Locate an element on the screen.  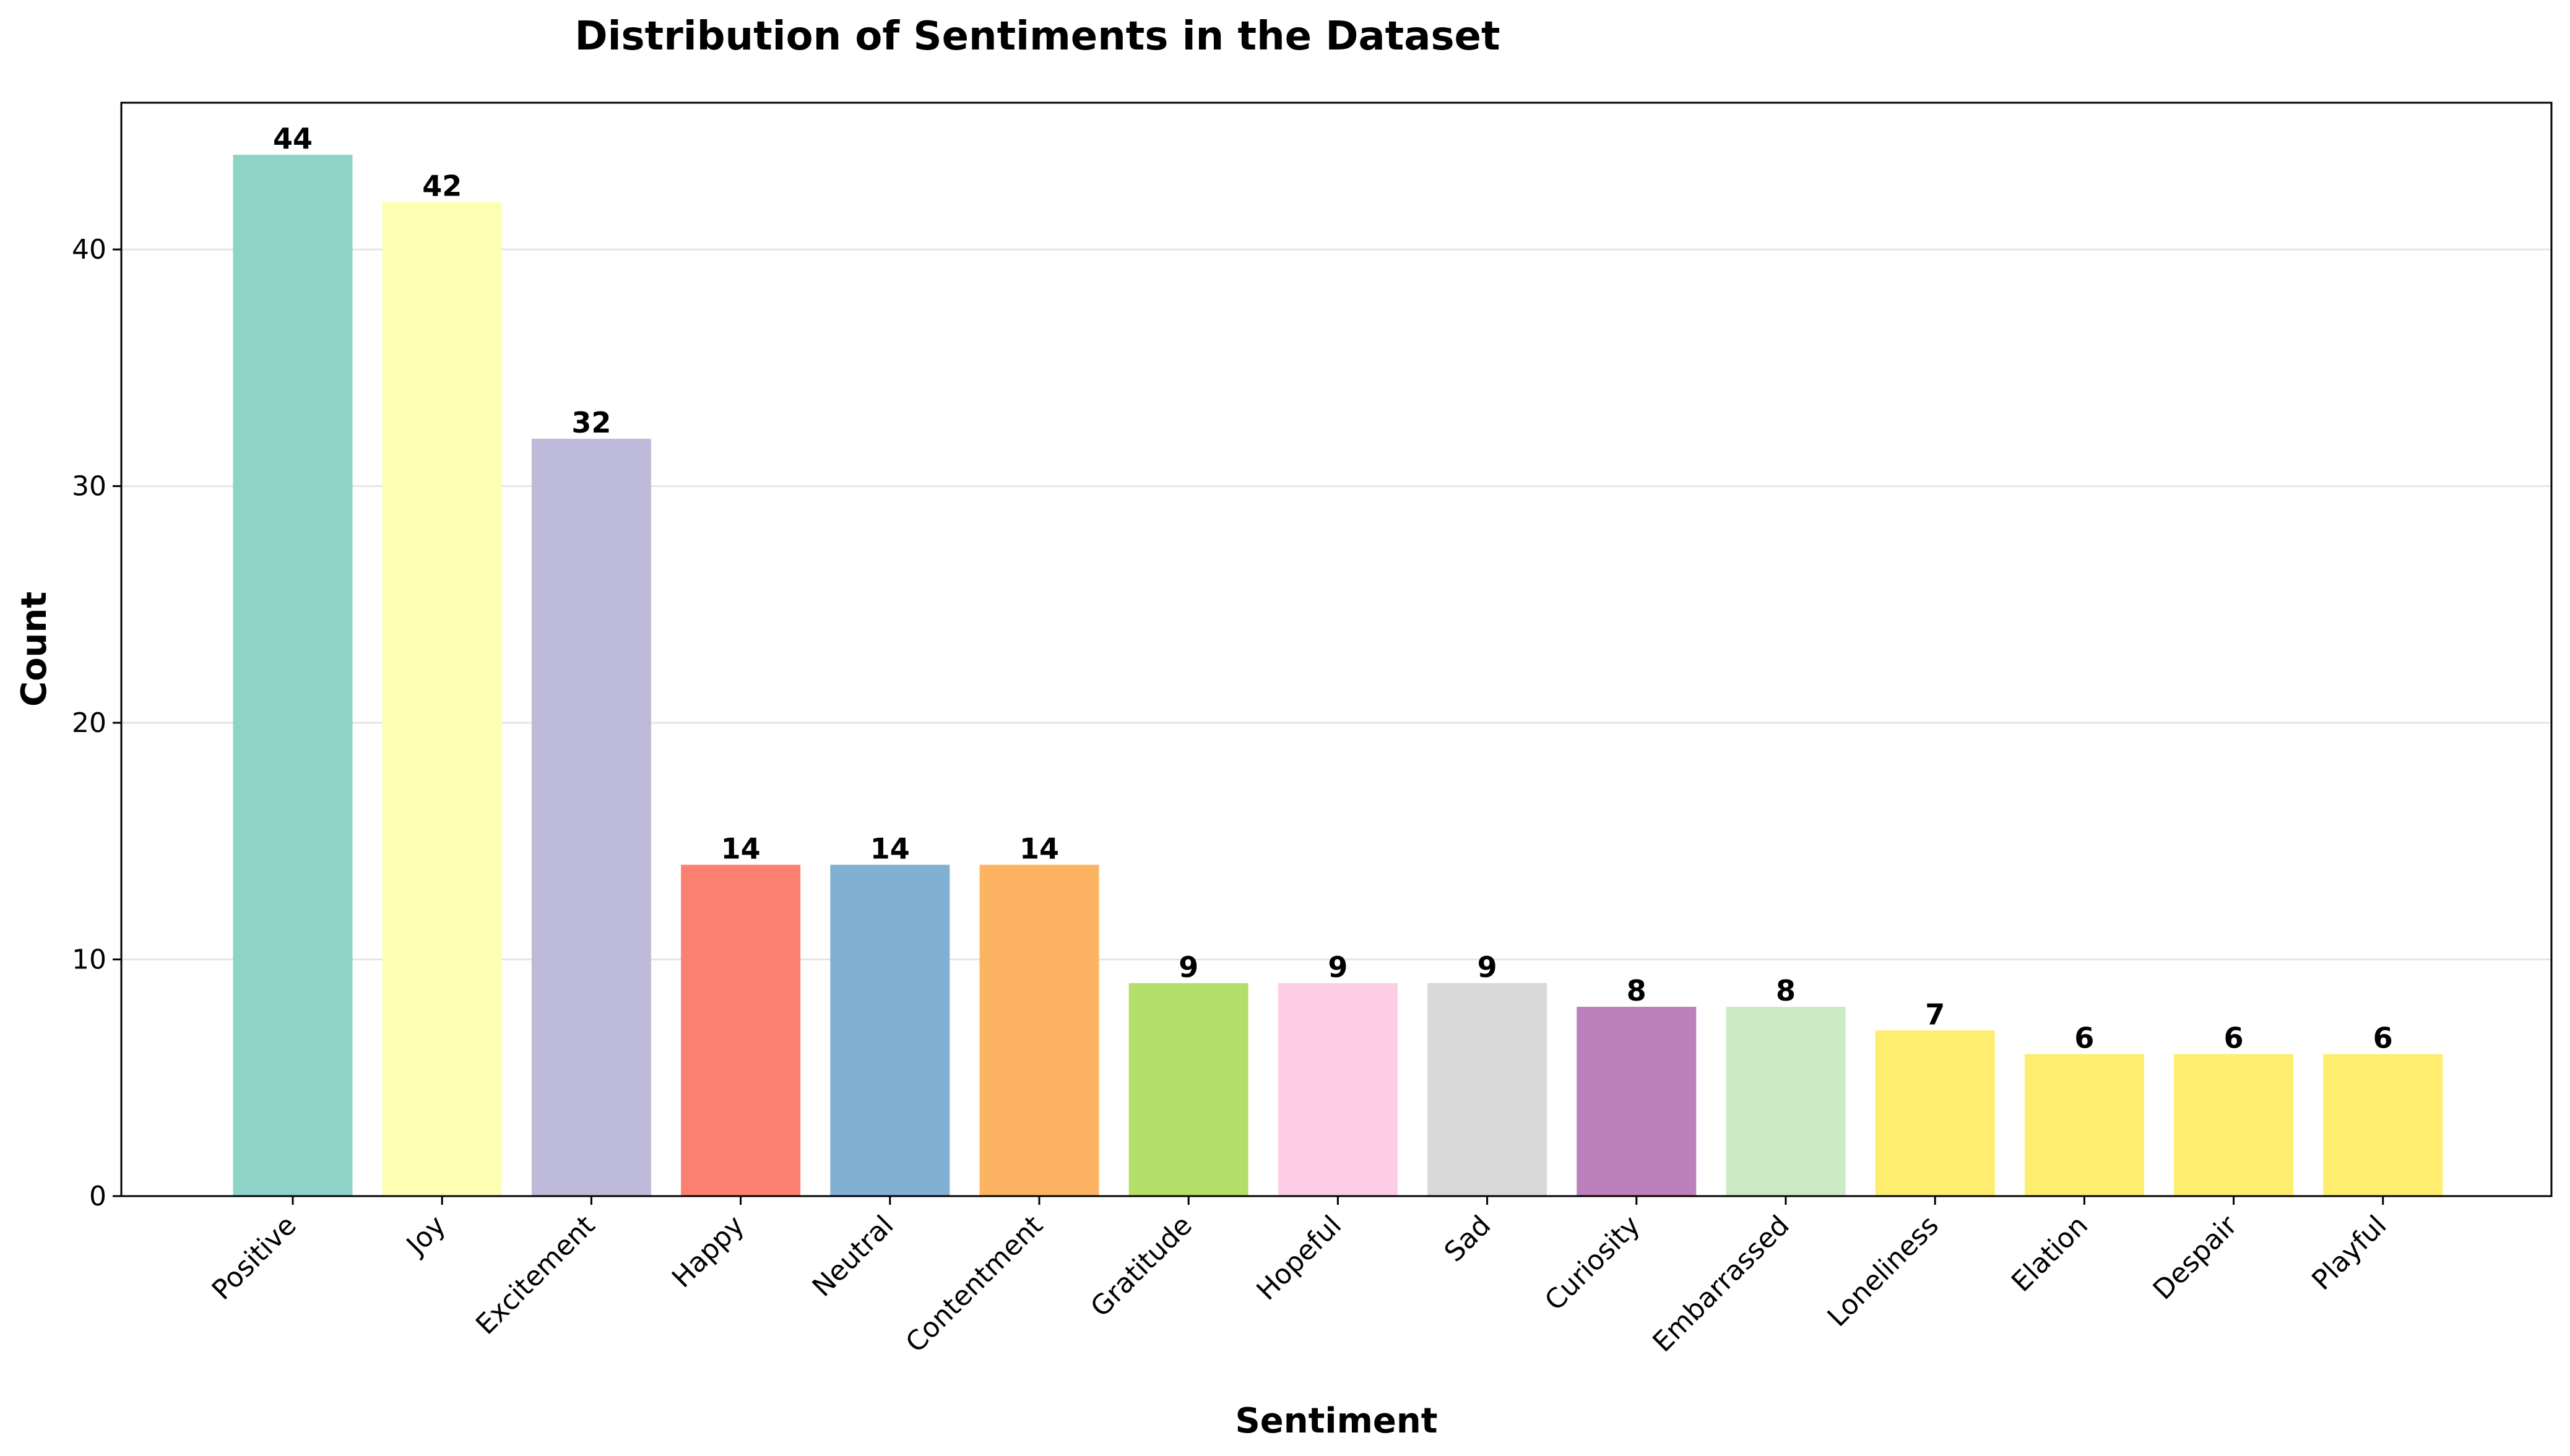
y-tick-label: 10 is located at coordinates (89, 960).